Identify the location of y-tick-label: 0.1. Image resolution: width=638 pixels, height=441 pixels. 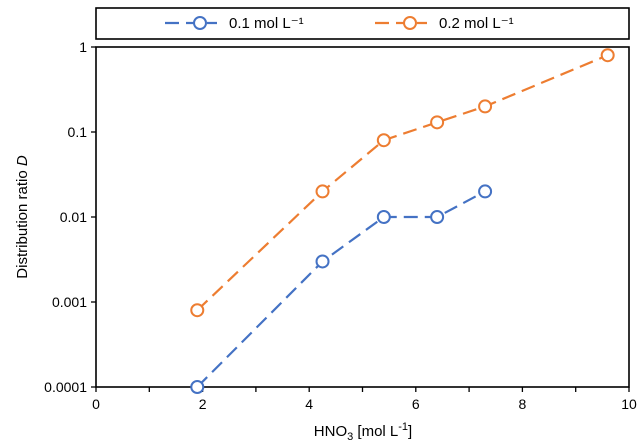
(78, 132).